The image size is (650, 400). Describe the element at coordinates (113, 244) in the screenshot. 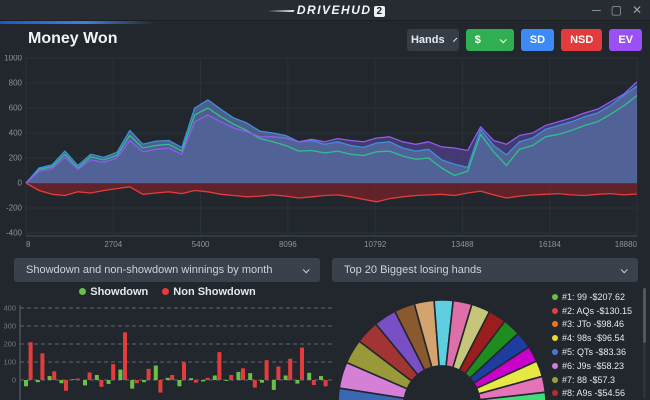

I see `svg-text: 2704` at that location.